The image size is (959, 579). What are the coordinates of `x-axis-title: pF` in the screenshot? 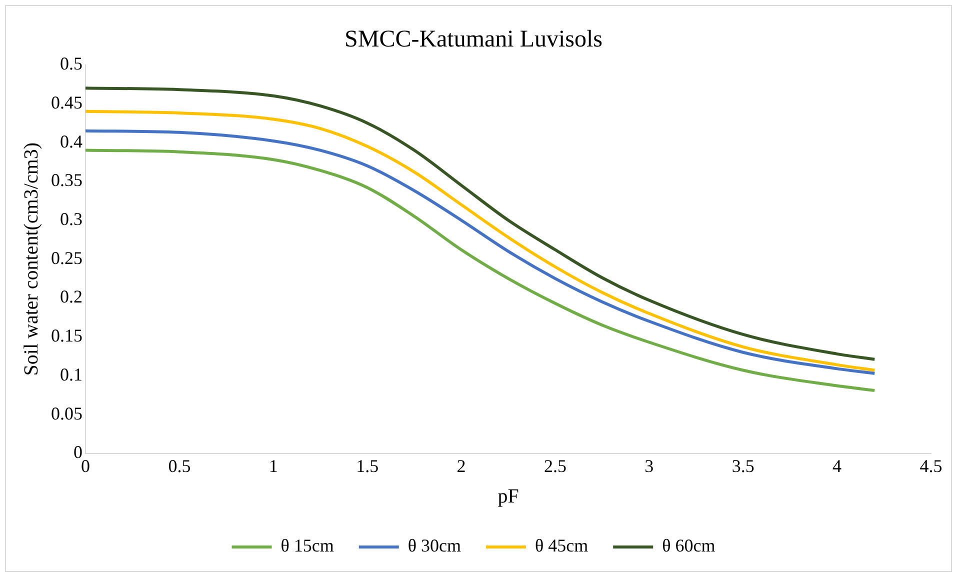 It's located at (508, 496).